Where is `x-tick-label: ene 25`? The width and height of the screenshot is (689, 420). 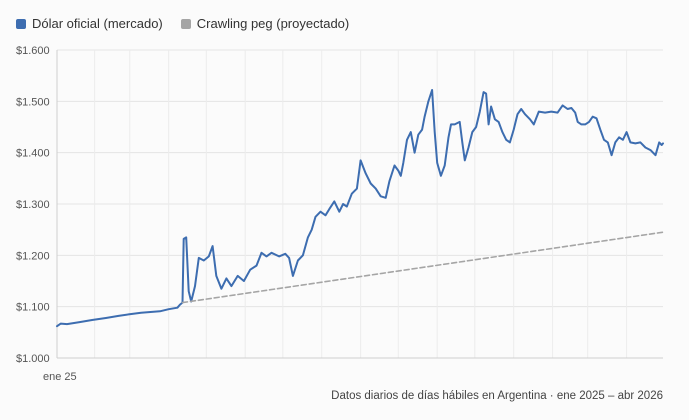 x-tick-label: ene 25 is located at coordinates (60, 377).